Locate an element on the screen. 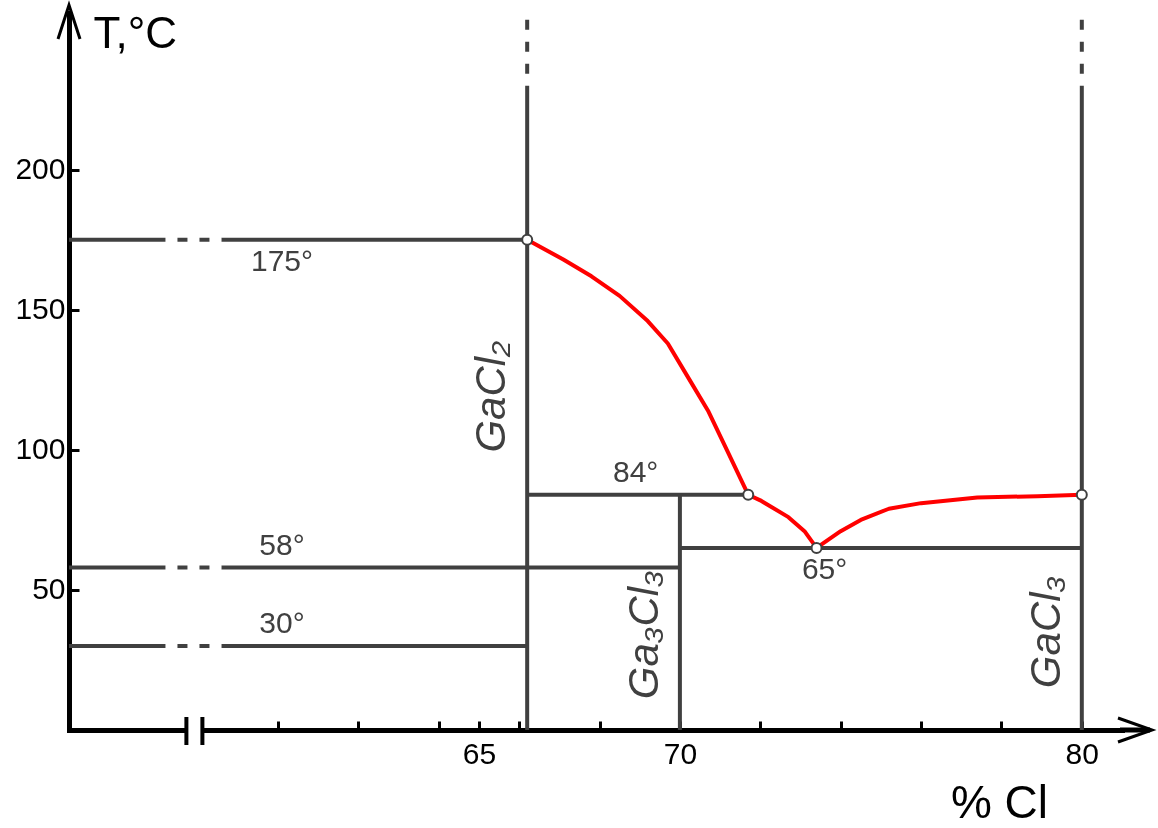 Image resolution: width=1158 pixels, height=828 pixels. y-tick-label: 200 is located at coordinates (40, 169).